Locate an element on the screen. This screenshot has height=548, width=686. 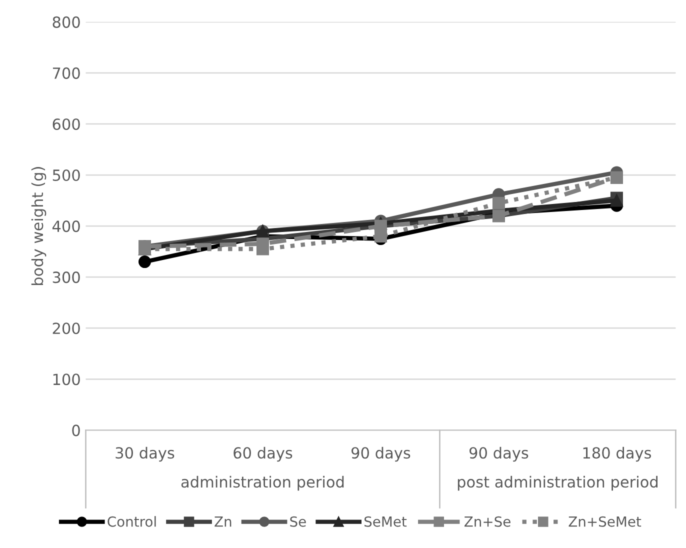
y-tick-label: 600 is located at coordinates (66, 124).